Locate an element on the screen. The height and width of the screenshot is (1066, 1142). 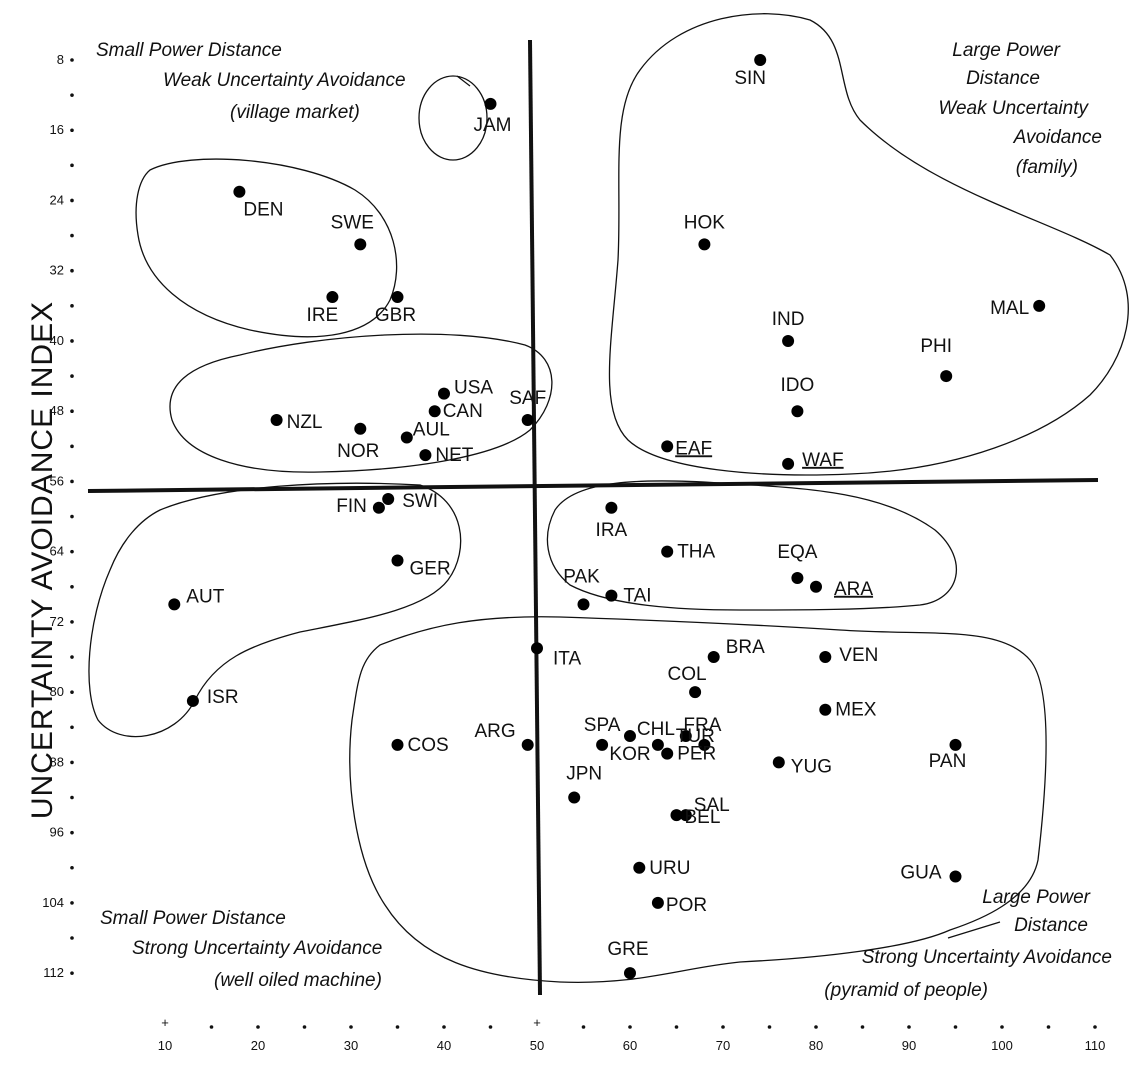
point-ira is located at coordinates (611, 507).